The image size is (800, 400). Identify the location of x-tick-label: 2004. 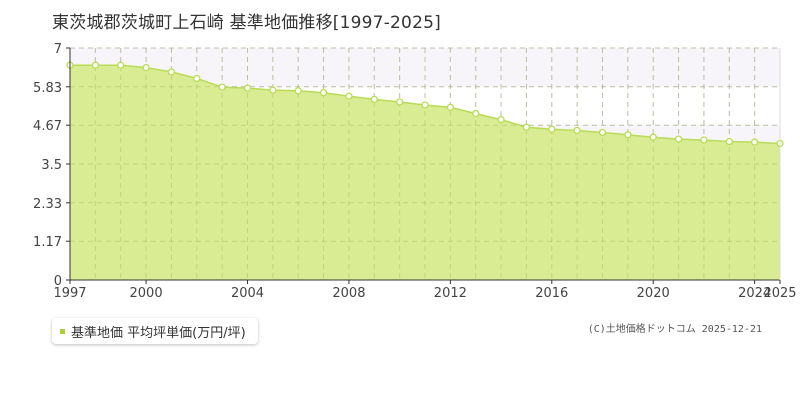
(247, 293).